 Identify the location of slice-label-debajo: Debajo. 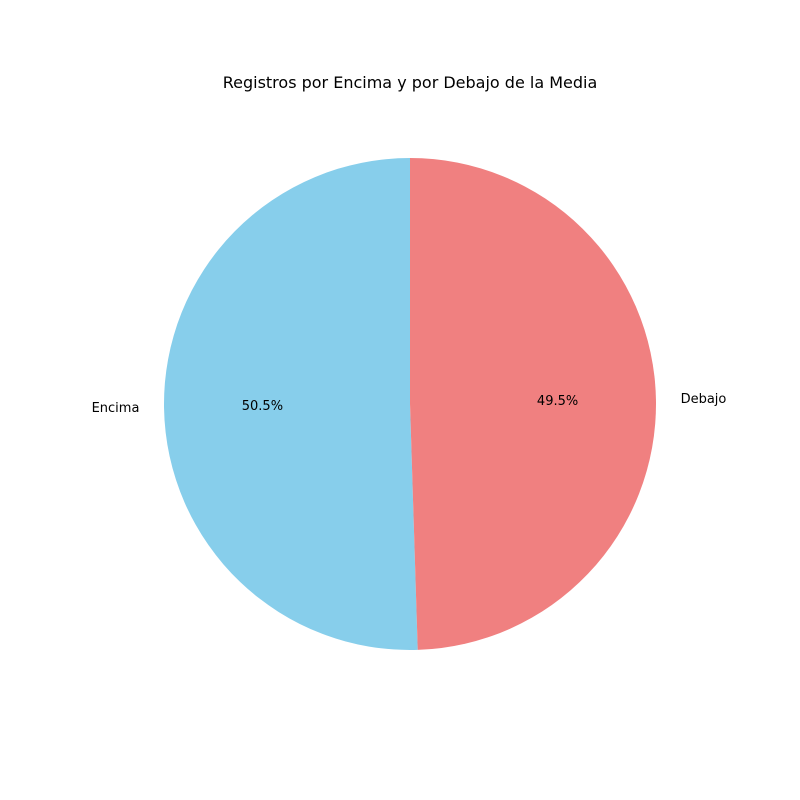
(704, 399).